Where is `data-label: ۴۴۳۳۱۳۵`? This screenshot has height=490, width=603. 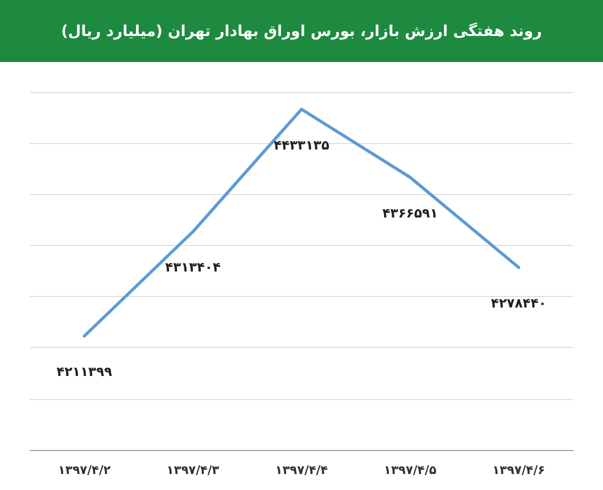 data-label: ۴۴۳۳۱۳۵ is located at coordinates (302, 146).